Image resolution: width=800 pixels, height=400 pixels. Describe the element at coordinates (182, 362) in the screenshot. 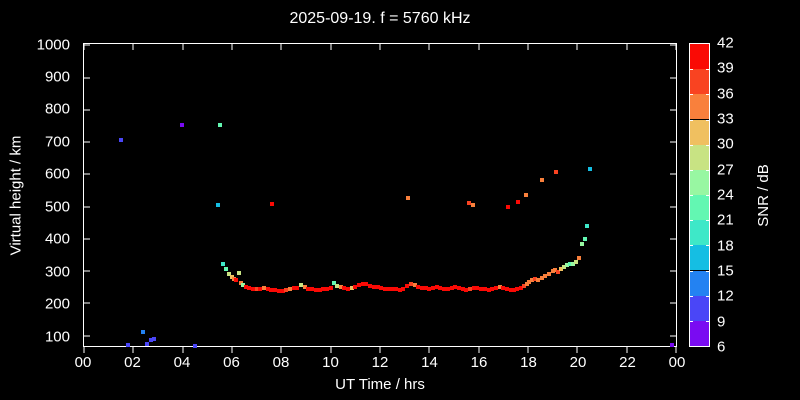

I see `x-tick-label: 04` at that location.